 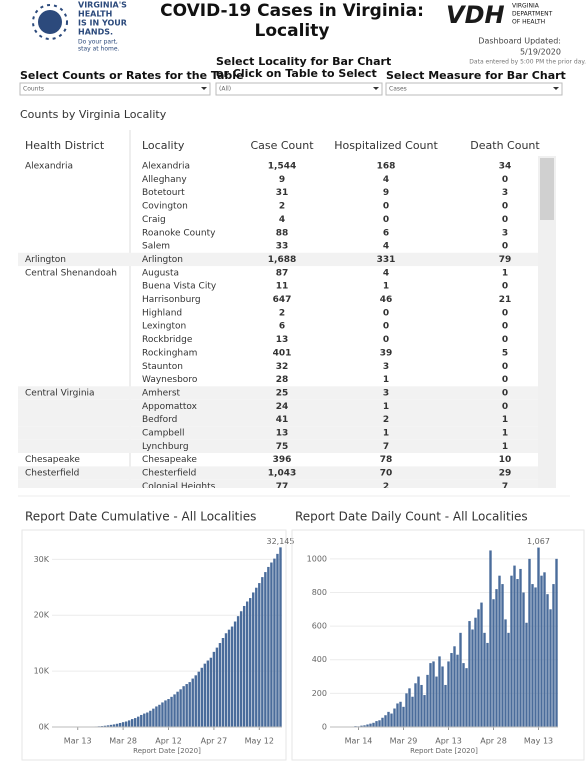 What do you see at coordinates (519, 41) in the screenshot?
I see `updated-label: Dashboard Updated:` at bounding box center [519, 41].